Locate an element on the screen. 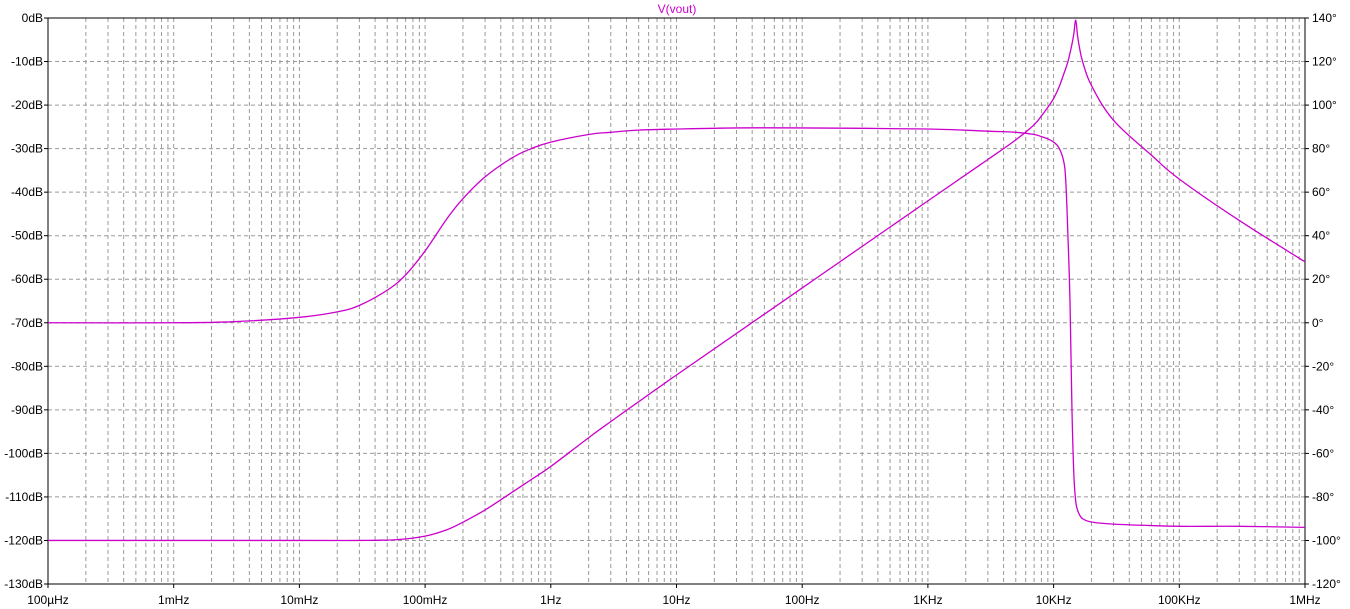 Image resolution: width=1350 pixels, height=609 pixels. y-left-tick-label: -40dB is located at coordinates (27, 192).